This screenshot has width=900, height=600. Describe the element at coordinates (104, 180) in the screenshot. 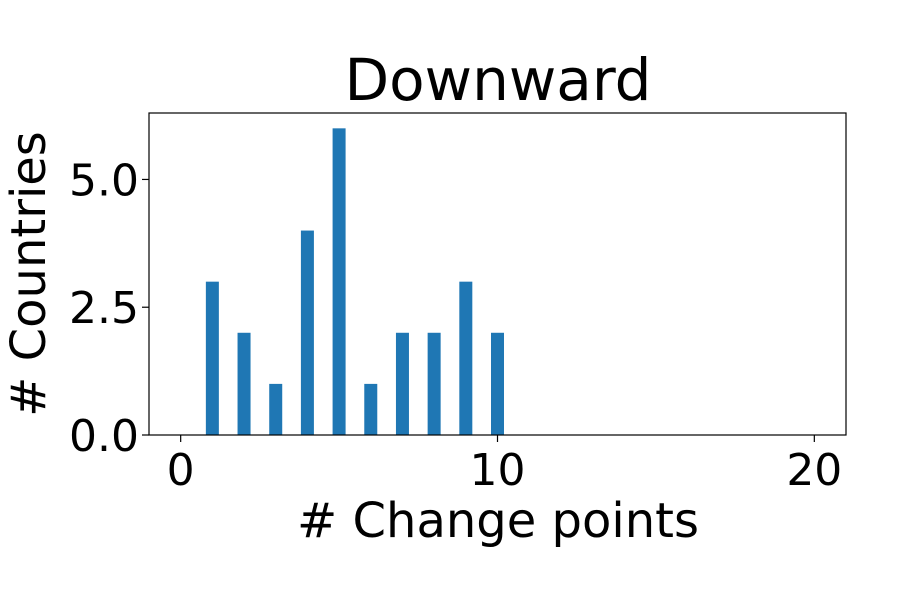

I see `y-tick-label: 5.0` at that location.